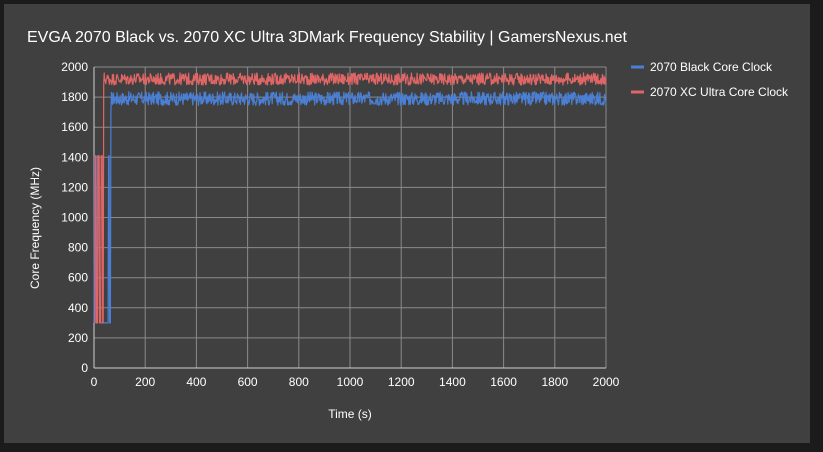 The height and width of the screenshot is (452, 823). Describe the element at coordinates (78, 338) in the screenshot. I see `y-tick-label-200: 200` at that location.